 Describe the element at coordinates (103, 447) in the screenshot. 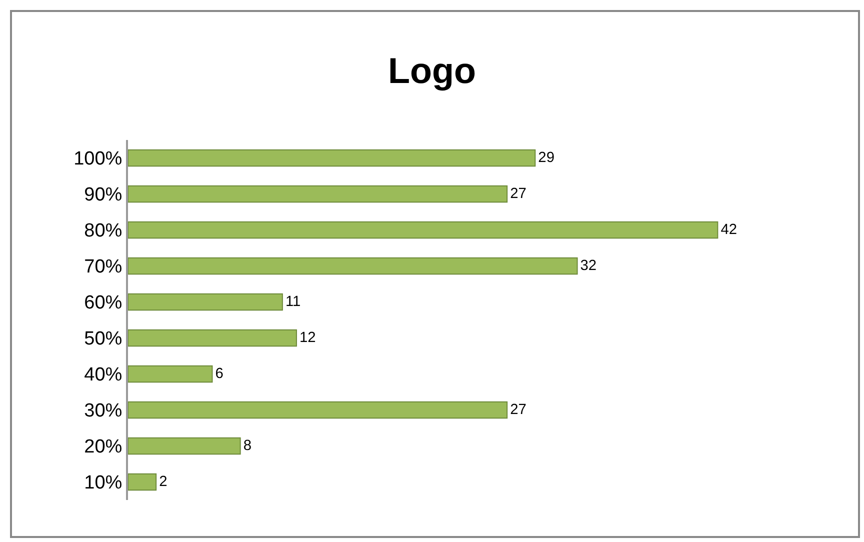

I see `y-tick-label: 20%` at that location.